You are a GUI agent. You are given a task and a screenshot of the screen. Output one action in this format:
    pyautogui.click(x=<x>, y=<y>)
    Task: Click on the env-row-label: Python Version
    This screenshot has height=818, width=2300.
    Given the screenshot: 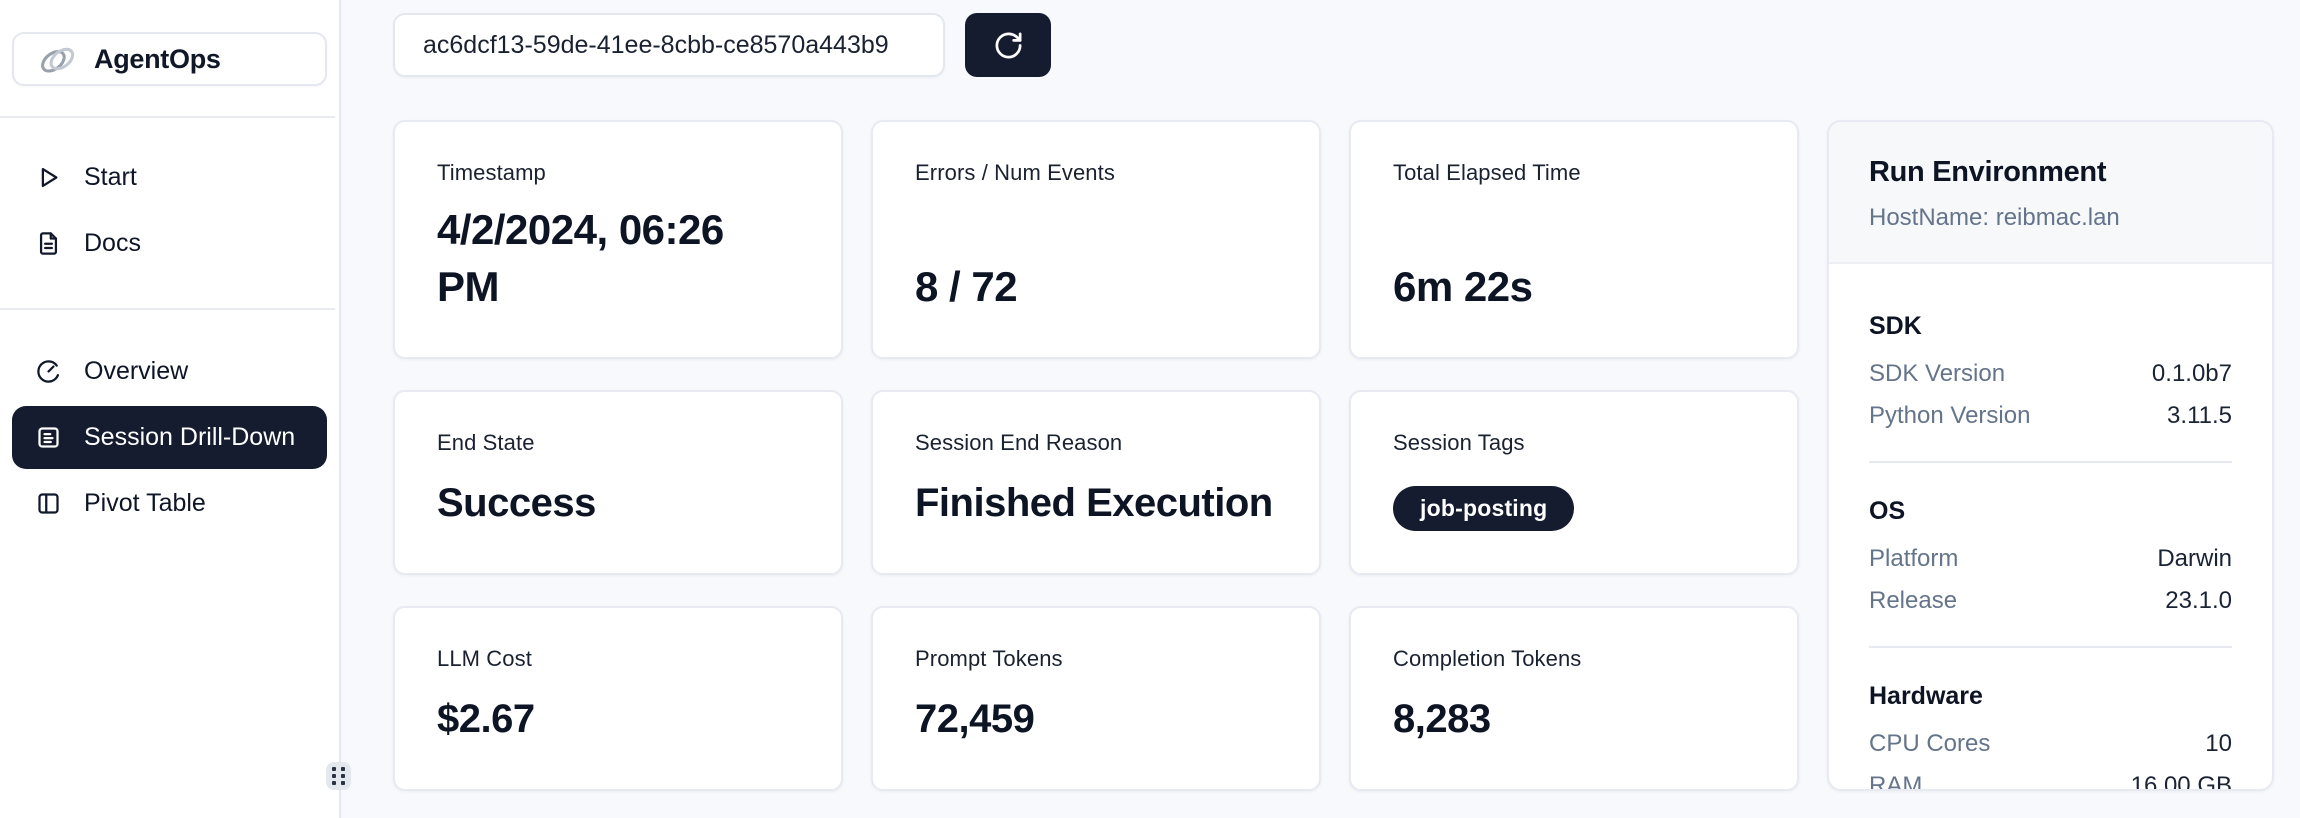 What is the action you would take?
    pyautogui.click(x=1950, y=415)
    